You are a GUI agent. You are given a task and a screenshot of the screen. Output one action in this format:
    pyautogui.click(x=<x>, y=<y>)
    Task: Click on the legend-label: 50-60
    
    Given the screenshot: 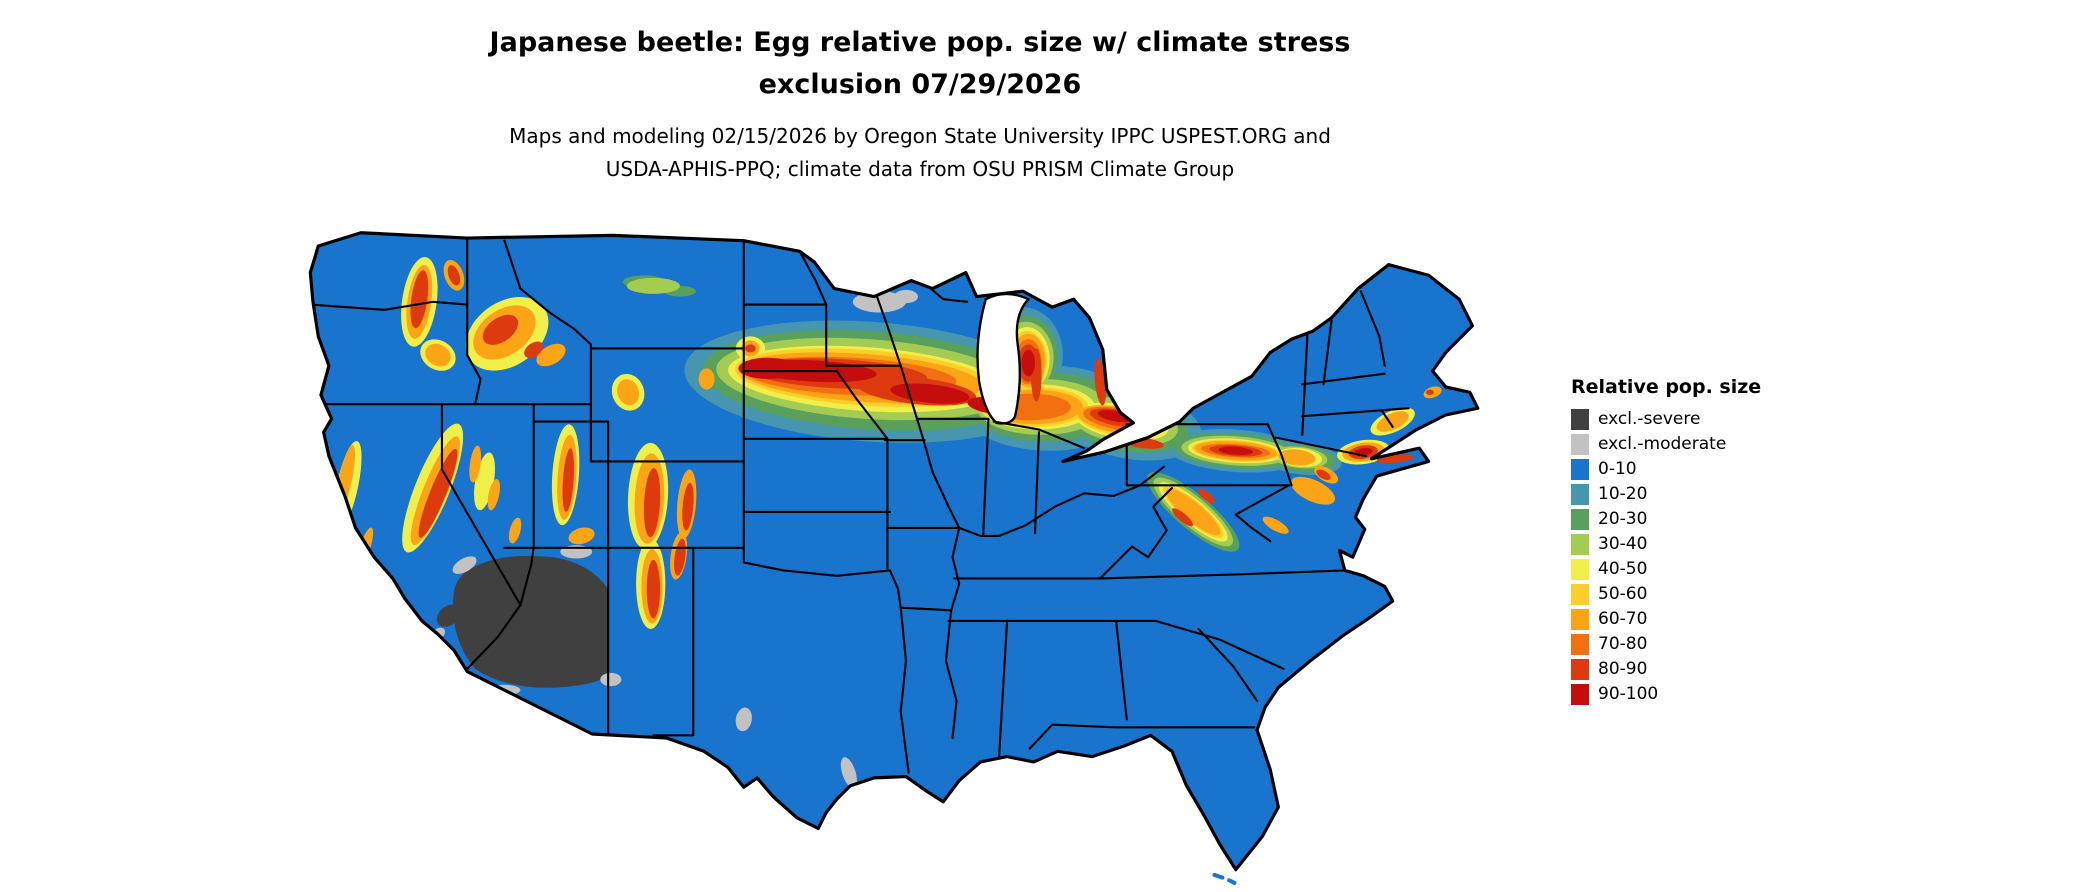 What is the action you would take?
    pyautogui.click(x=1623, y=594)
    